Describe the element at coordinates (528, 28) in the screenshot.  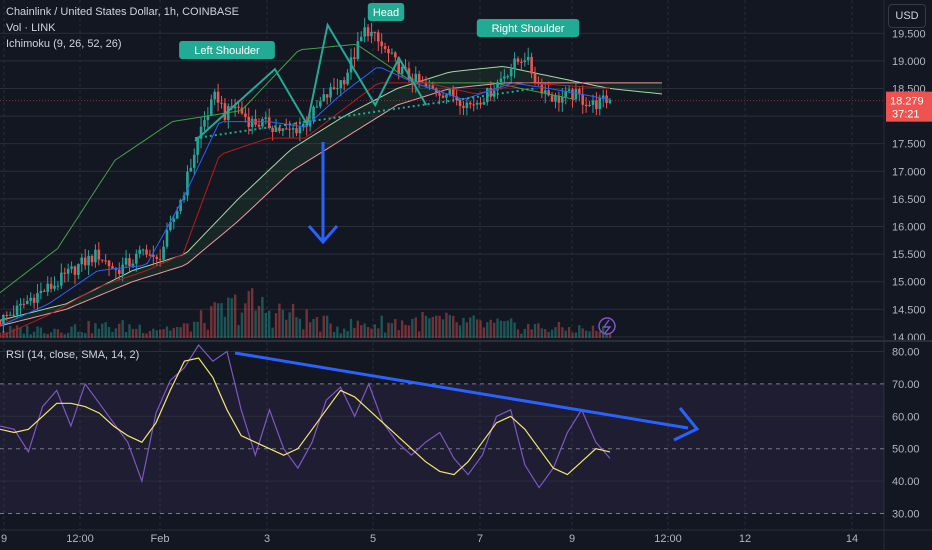
I see `right-shoulder-label-bg` at that location.